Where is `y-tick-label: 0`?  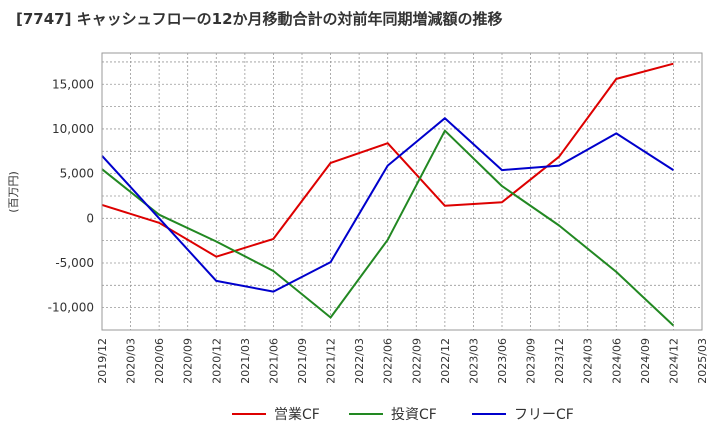
y-tick-label: 0 is located at coordinates (90, 218).